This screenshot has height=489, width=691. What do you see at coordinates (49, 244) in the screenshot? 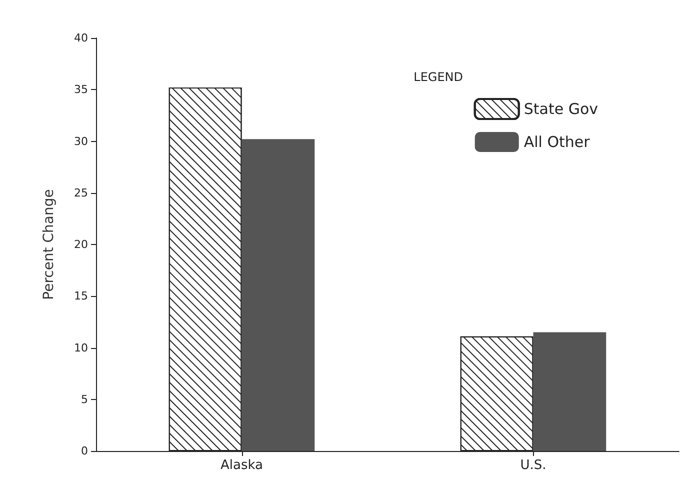
I see `y-axis-title: Percent Change` at bounding box center [49, 244].